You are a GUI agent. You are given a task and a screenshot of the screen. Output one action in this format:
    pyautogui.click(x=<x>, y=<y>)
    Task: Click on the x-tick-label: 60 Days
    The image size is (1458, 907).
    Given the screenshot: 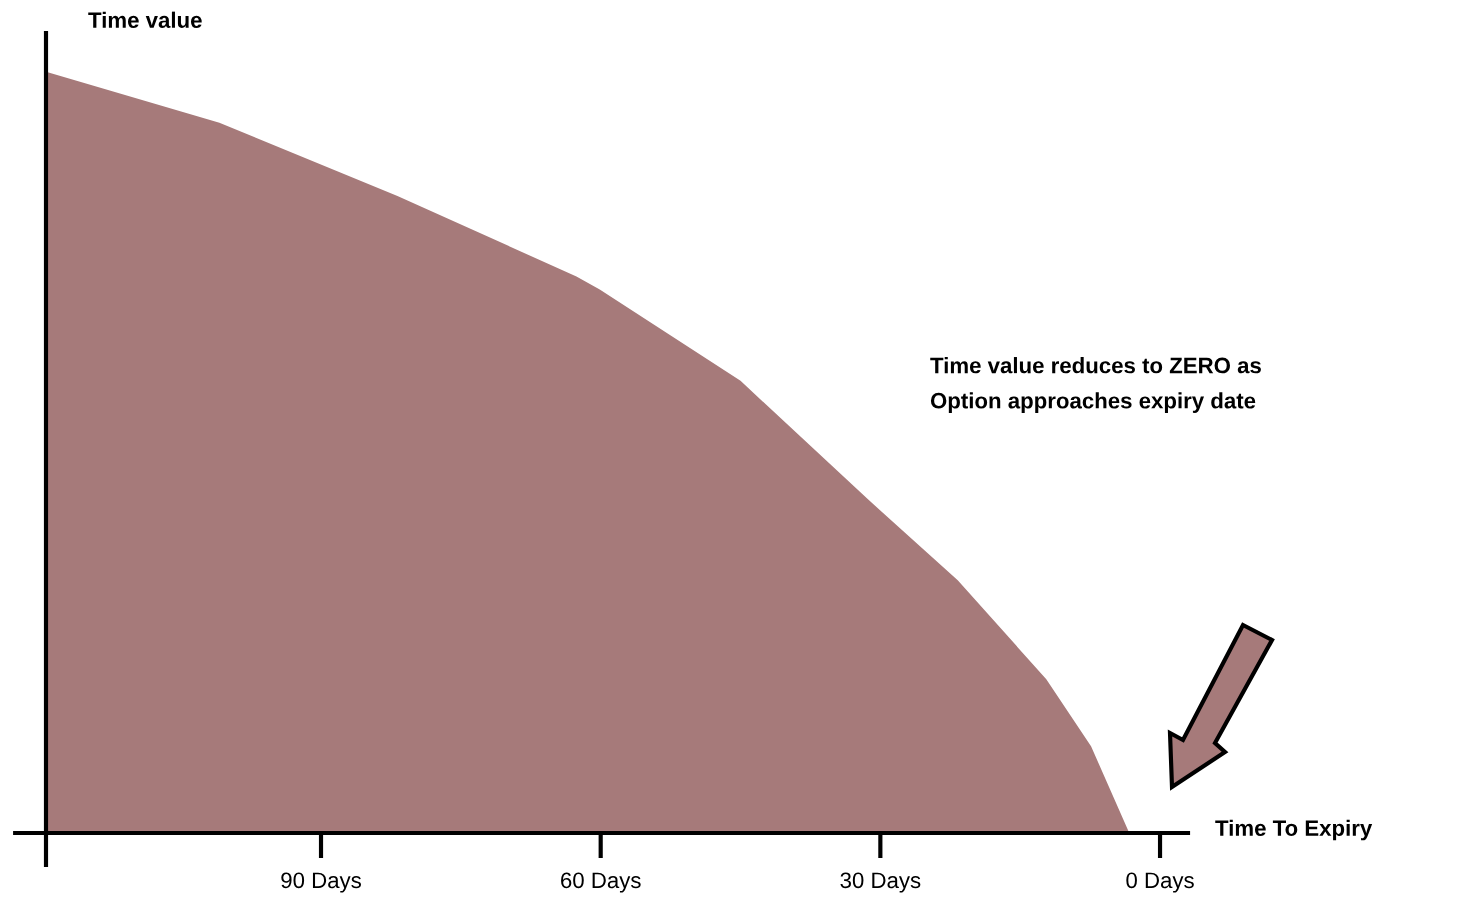 What is the action you would take?
    pyautogui.click(x=601, y=882)
    